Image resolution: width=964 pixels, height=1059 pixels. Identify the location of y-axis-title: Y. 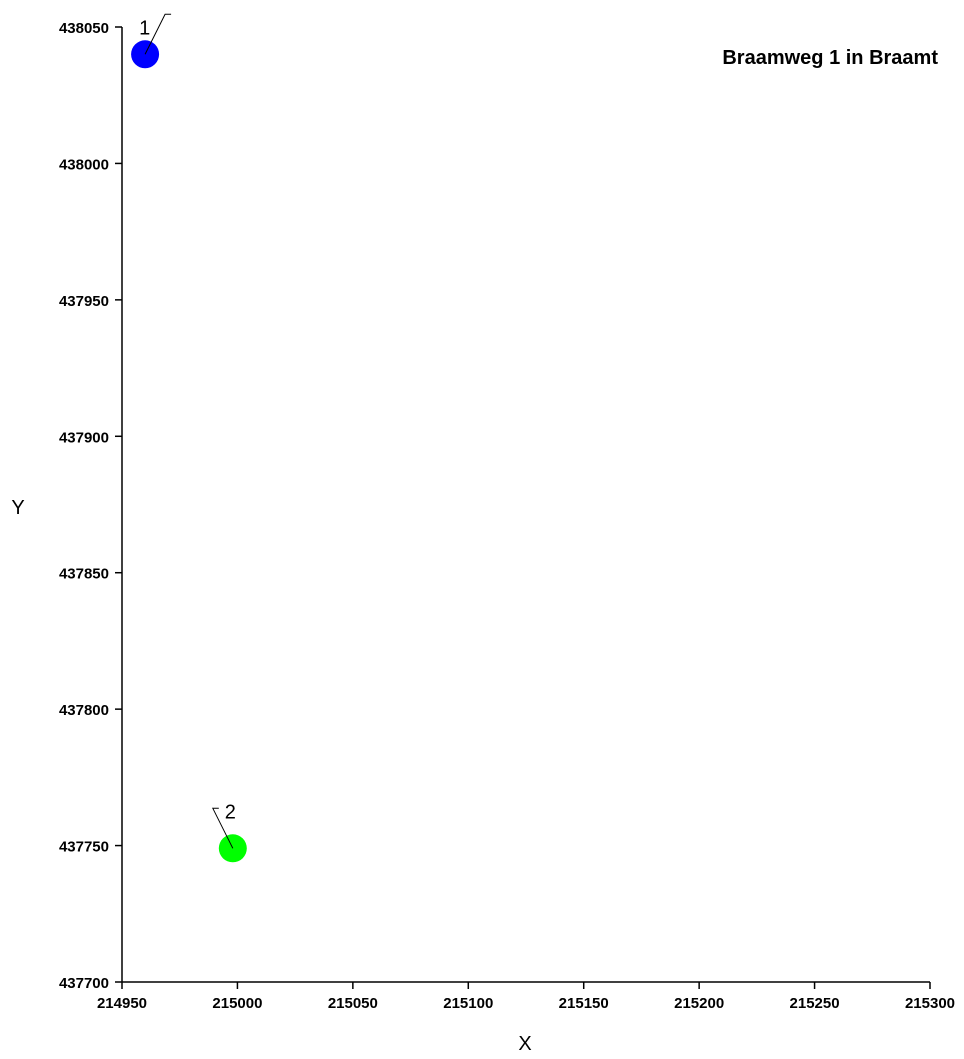
(17, 508).